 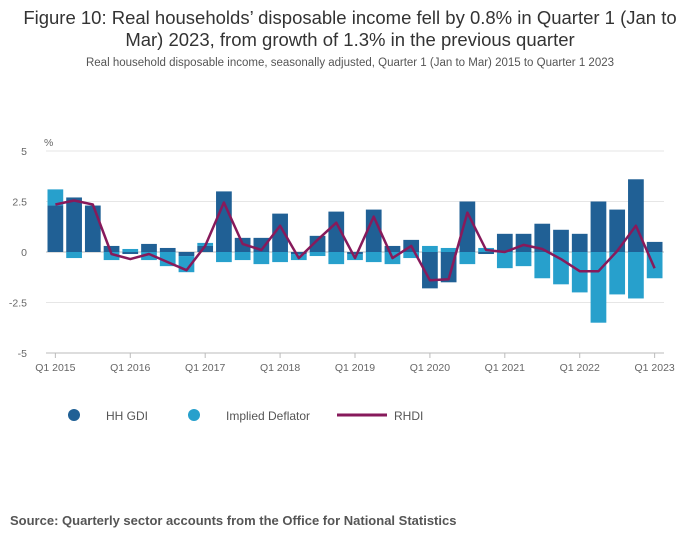 What do you see at coordinates (430, 368) in the screenshot?
I see `x-tick-label: Q1 2020` at bounding box center [430, 368].